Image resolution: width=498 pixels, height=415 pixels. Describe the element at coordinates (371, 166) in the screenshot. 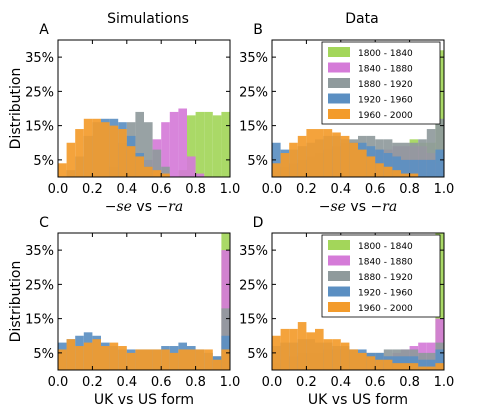

I see `bar-b-s4-b11` at that location.